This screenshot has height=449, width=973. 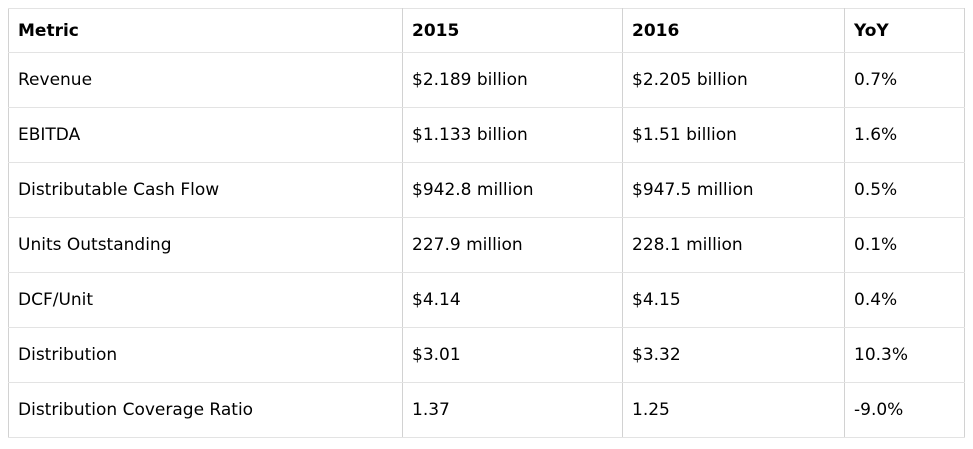 What do you see at coordinates (733, 80) in the screenshot?
I see `cell-2016-value: $2.205 billion` at bounding box center [733, 80].